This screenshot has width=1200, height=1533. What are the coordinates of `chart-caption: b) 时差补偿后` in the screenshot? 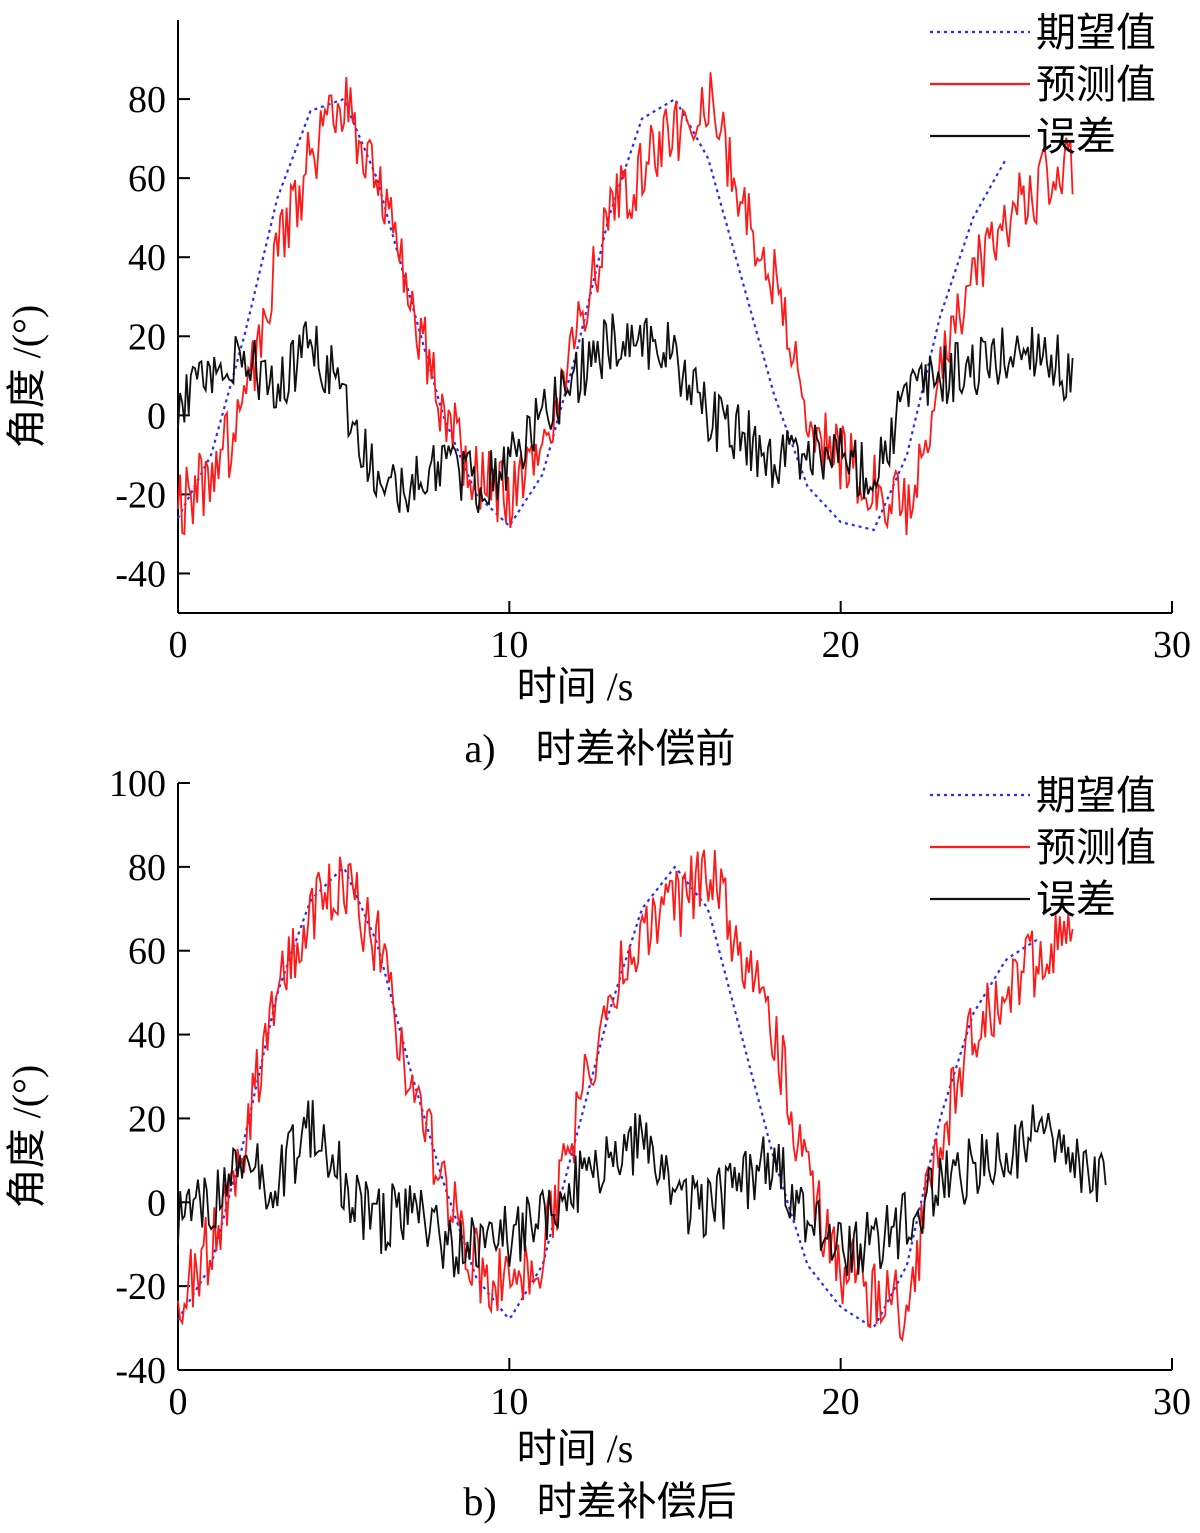 It's located at (599, 1501).